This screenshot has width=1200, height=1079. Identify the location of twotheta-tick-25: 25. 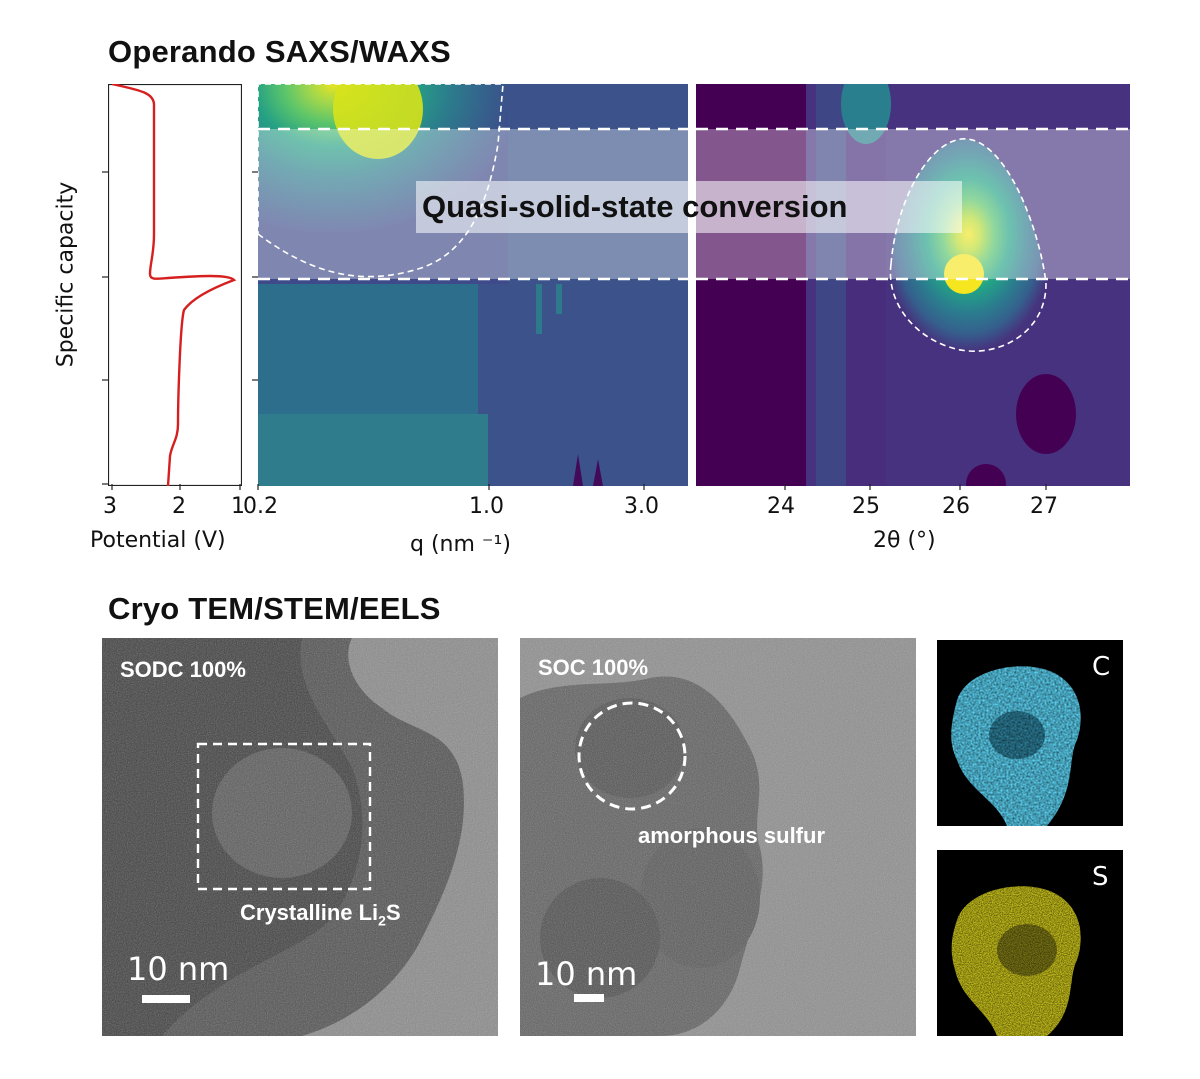
(866, 506).